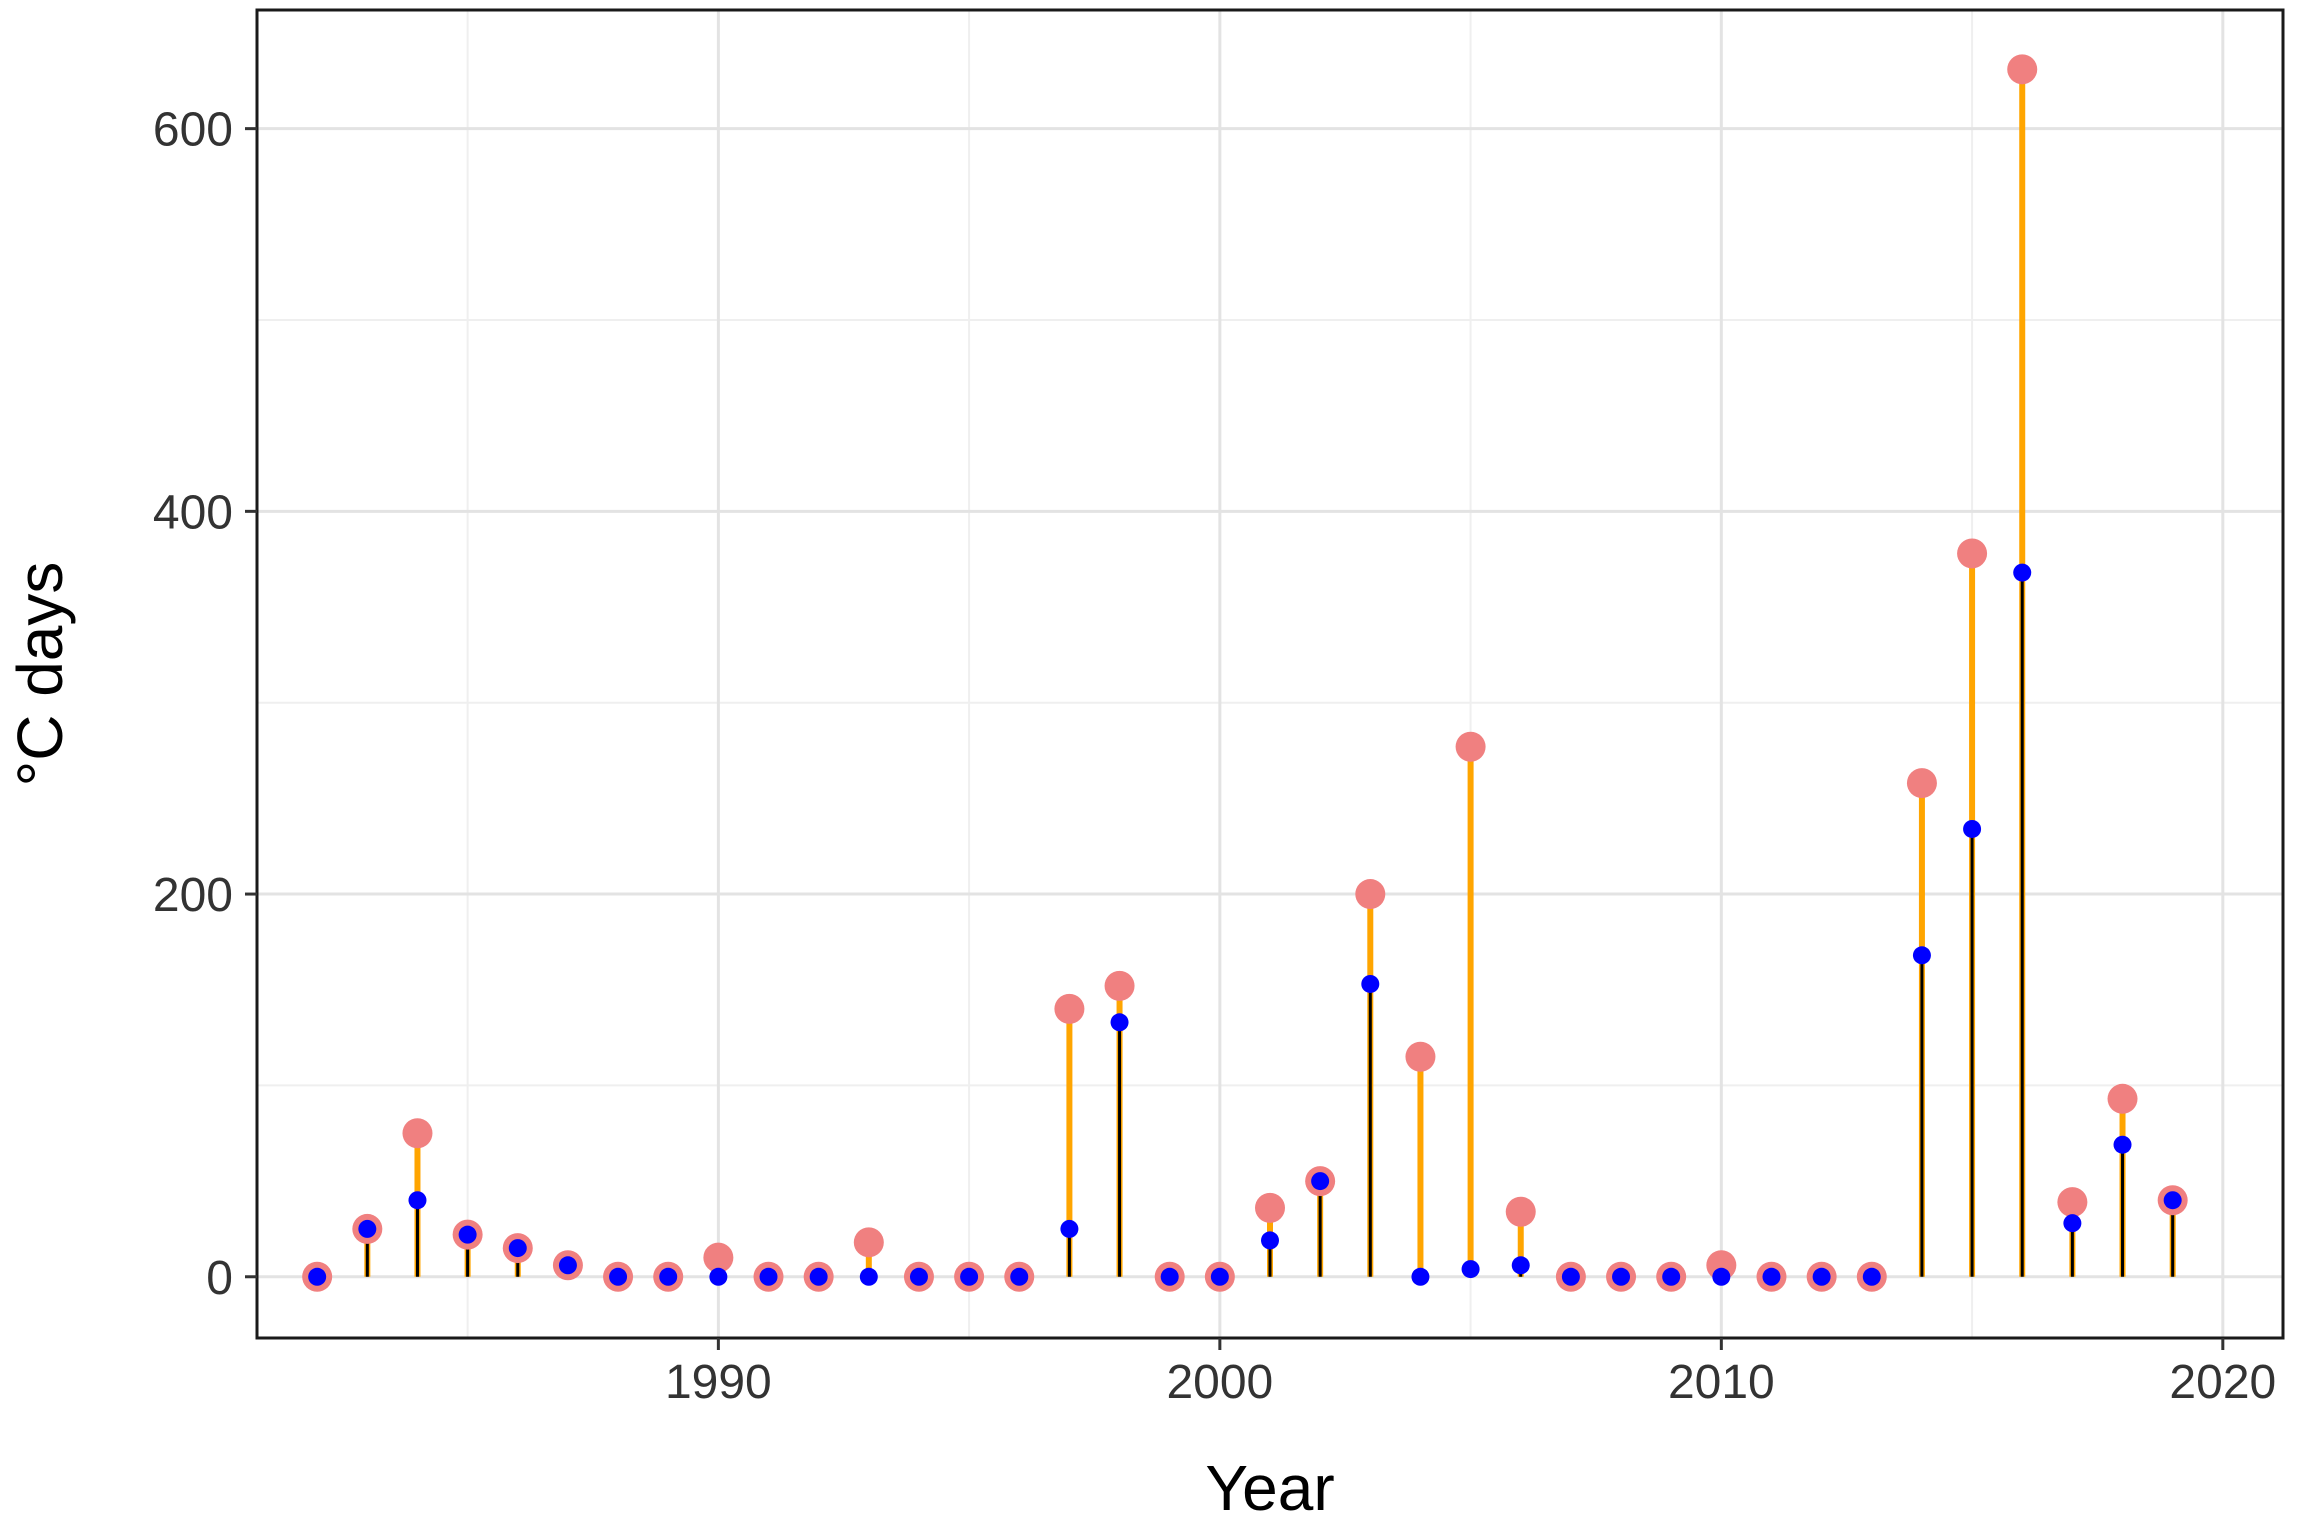 This screenshot has height=1527, width=2323. What do you see at coordinates (1269, 1488) in the screenshot?
I see `x-axis-title: Year` at bounding box center [1269, 1488].